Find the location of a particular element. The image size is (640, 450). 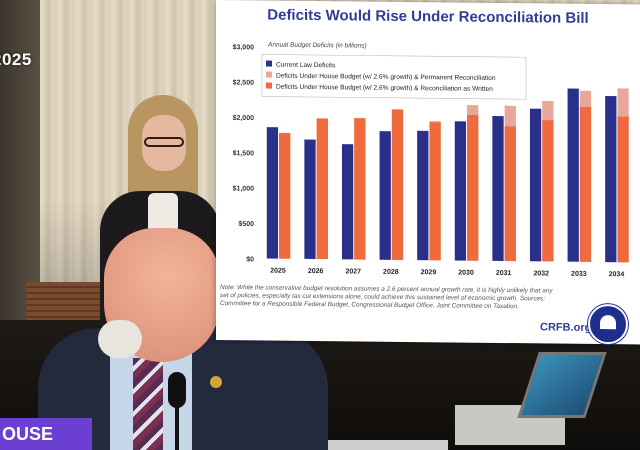

x-tick-label: 2033 is located at coordinates (579, 274).